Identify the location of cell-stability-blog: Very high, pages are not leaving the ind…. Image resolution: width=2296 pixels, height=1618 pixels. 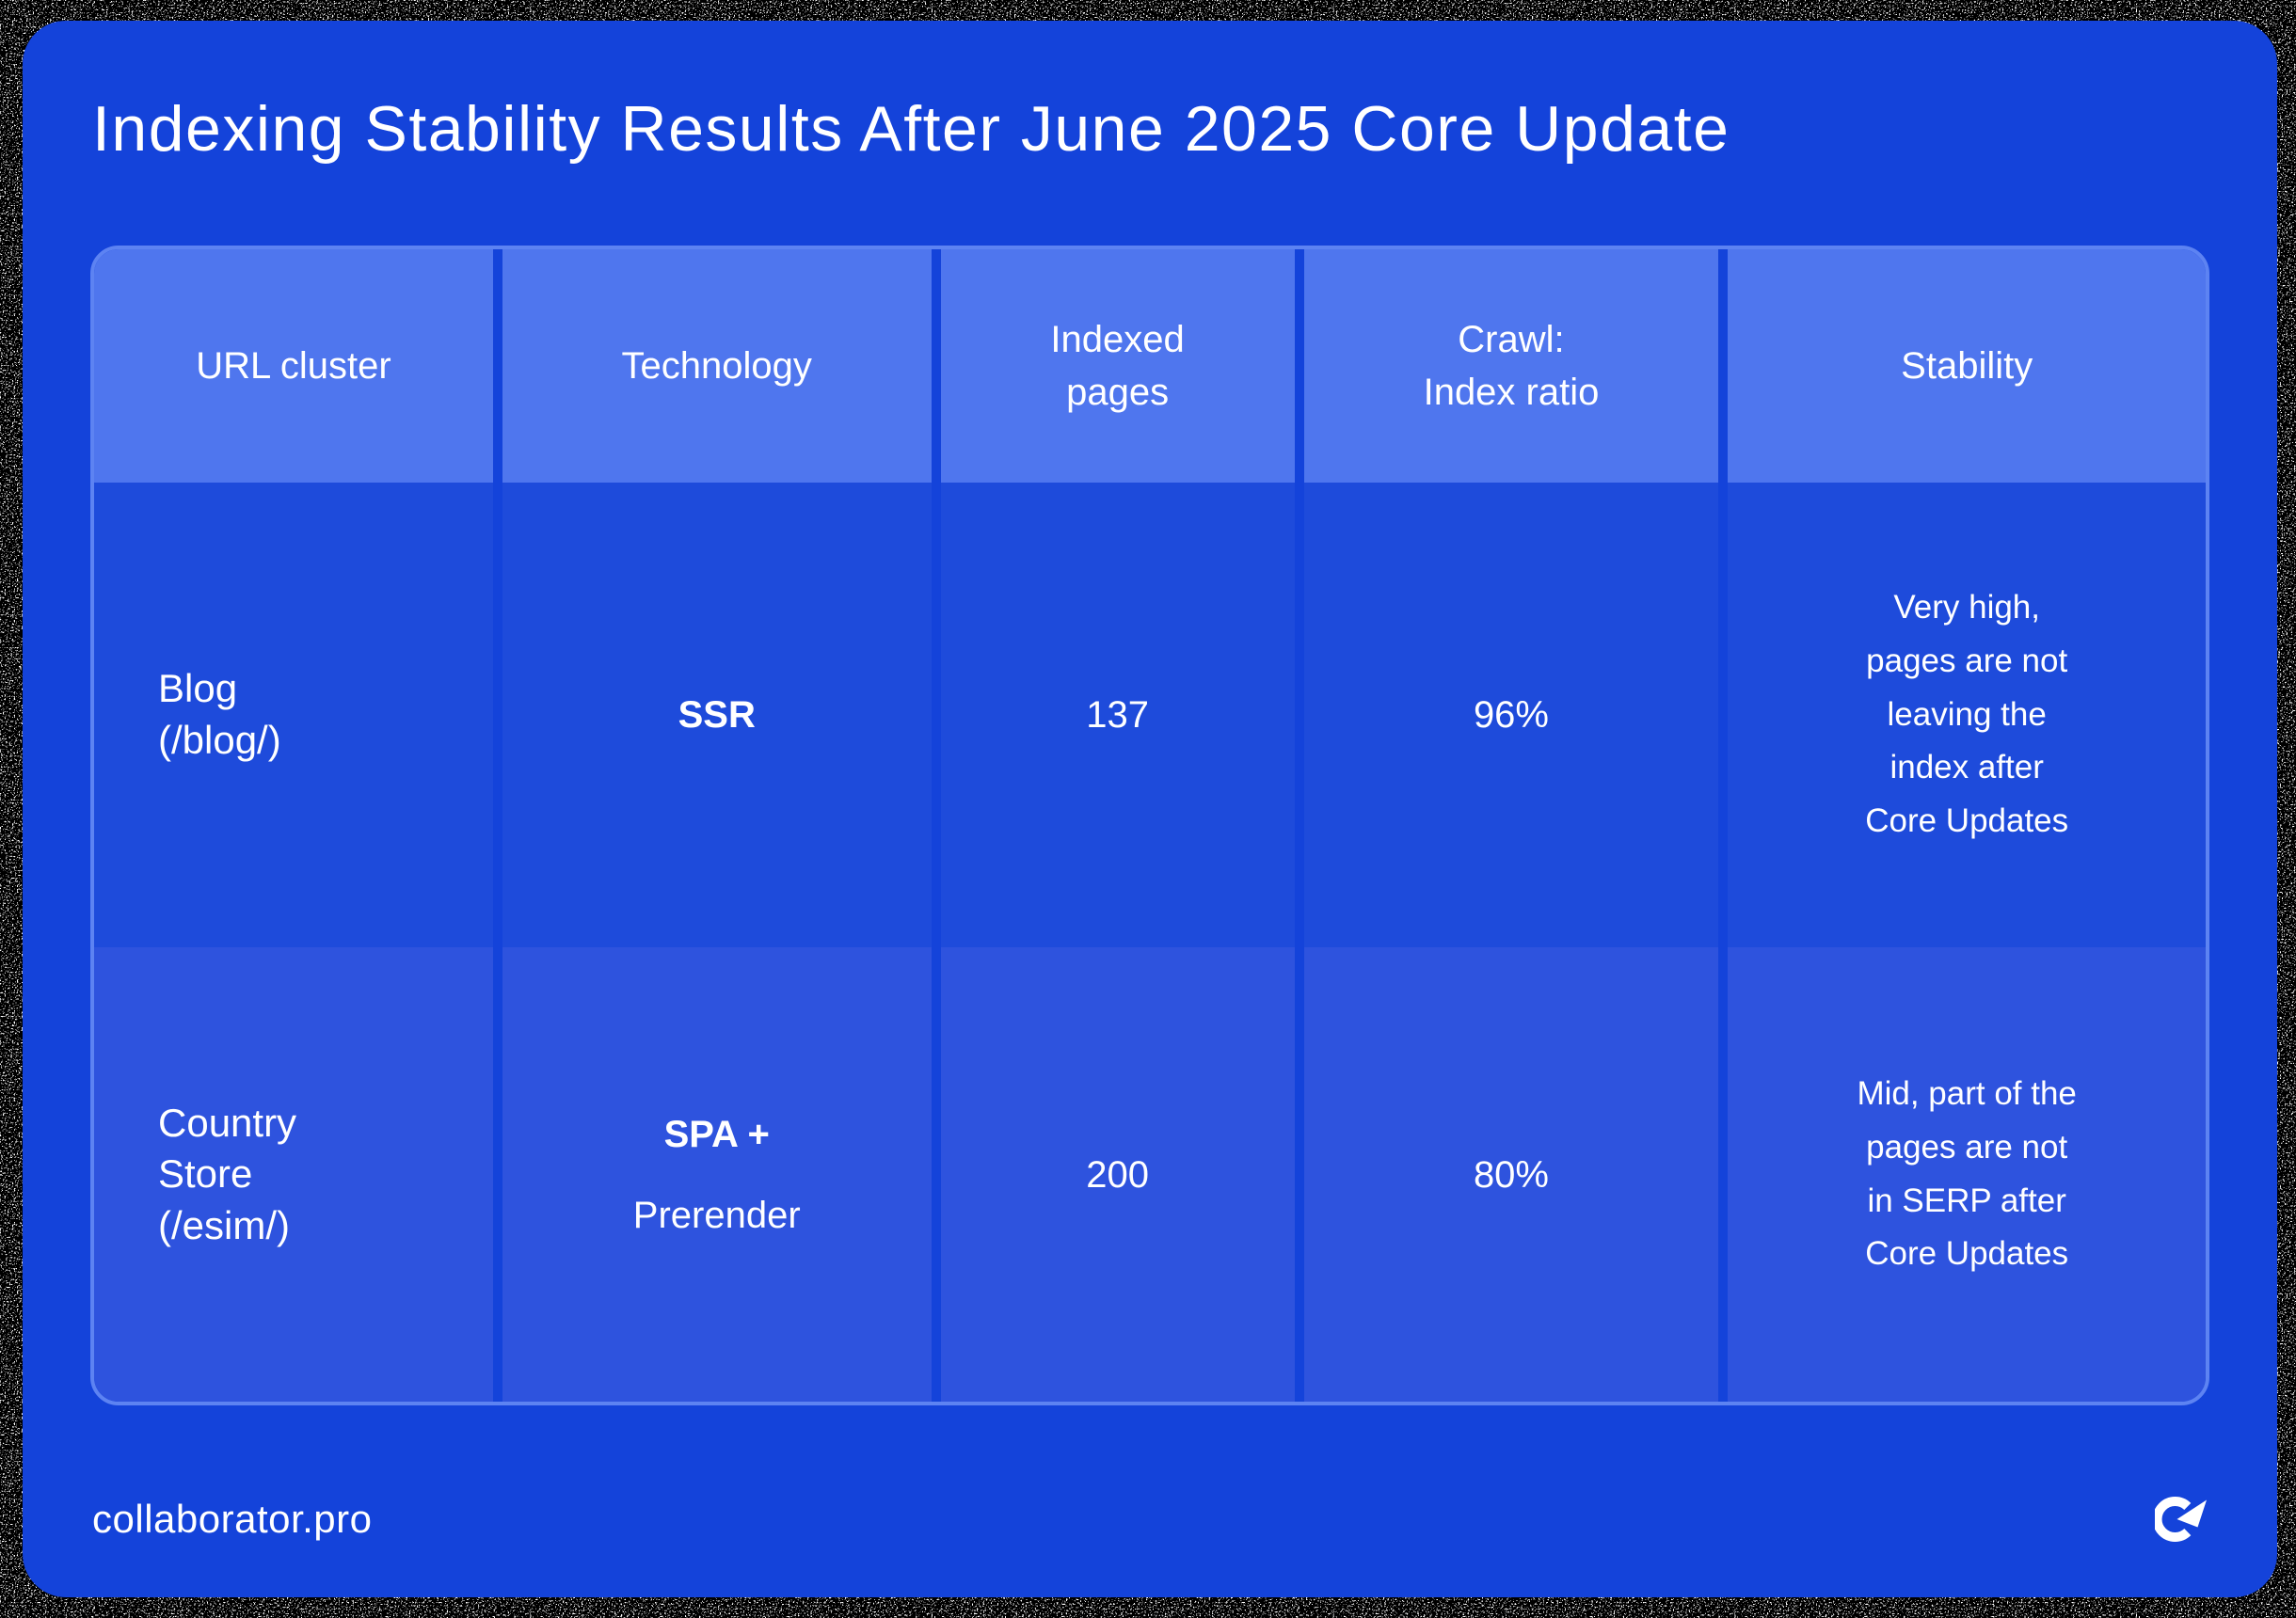
(1967, 715).